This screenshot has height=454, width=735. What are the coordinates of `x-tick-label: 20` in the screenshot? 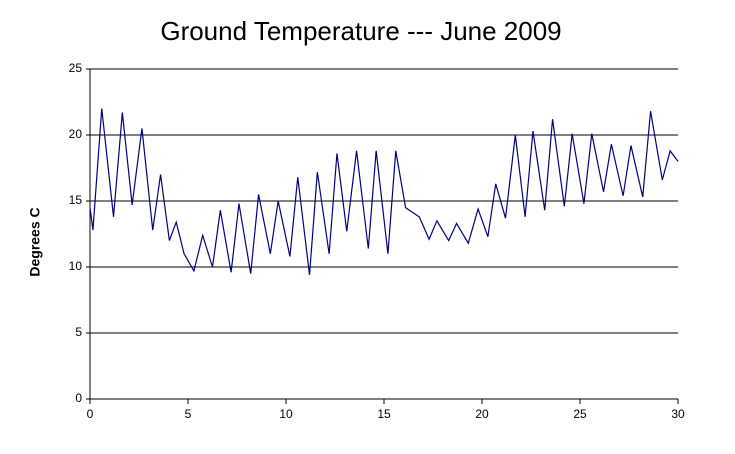 It's located at (482, 414).